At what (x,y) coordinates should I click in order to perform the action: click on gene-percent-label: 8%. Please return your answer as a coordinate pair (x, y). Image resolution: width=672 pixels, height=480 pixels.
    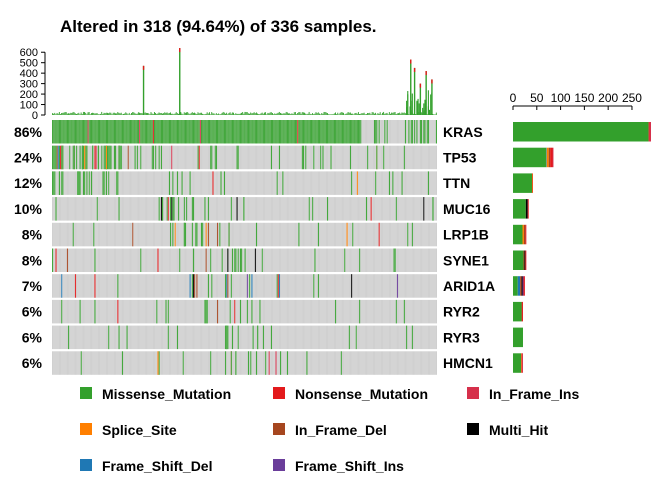
    Looking at the image, I should click on (32, 235).